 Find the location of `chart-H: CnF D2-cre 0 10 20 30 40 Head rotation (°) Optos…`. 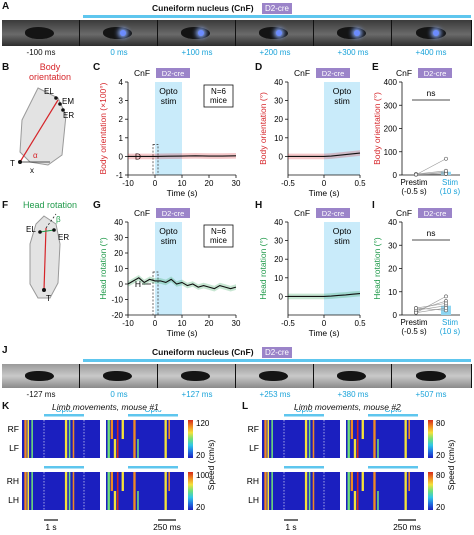

chart-H: CnF D2-cre 0 10 20 30 40 Head rotation (°) Optos… is located at coordinates (312, 273).